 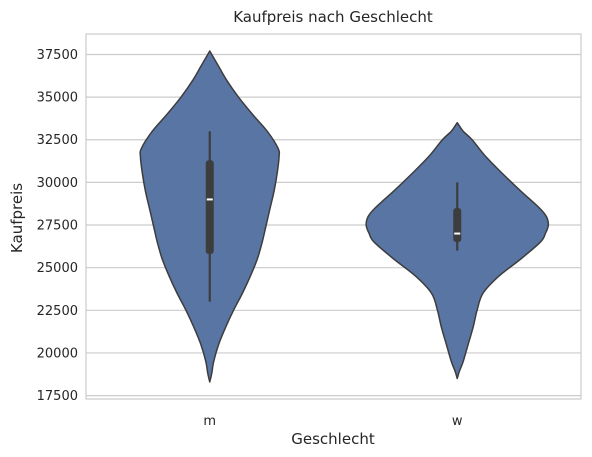 I want to click on y-axis-label: Kaufpreis, so click(x=17, y=218).